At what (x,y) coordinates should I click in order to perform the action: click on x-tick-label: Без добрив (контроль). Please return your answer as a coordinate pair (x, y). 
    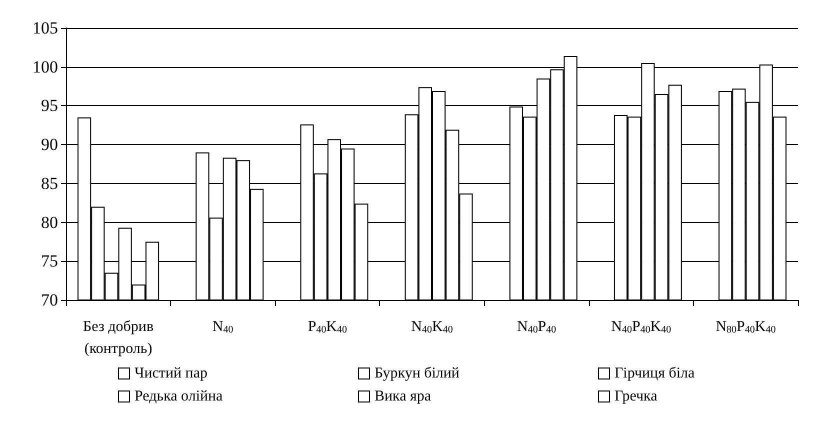
    Looking at the image, I should click on (118, 338).